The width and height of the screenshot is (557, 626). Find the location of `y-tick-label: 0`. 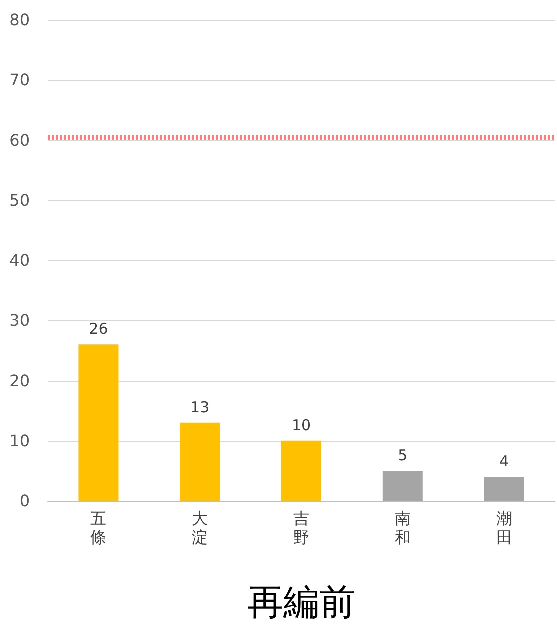

y-tick-label: 0 is located at coordinates (25, 501).